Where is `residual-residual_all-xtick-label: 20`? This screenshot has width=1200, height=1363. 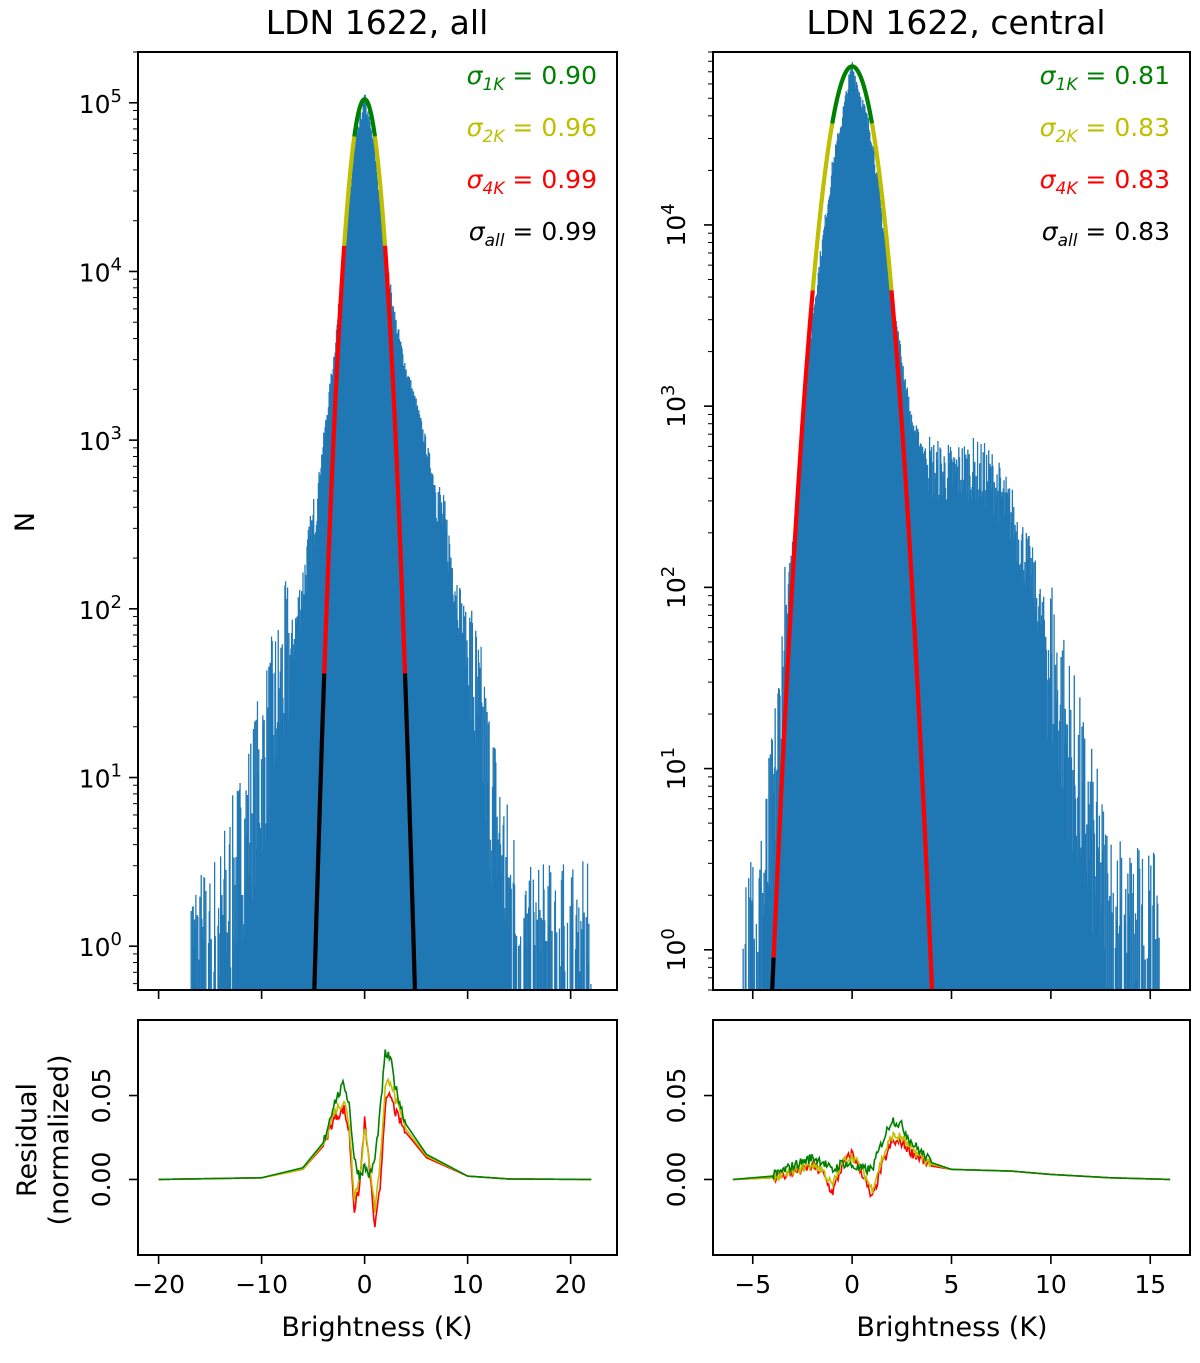 residual-residual_all-xtick-label: 20 is located at coordinates (571, 1284).